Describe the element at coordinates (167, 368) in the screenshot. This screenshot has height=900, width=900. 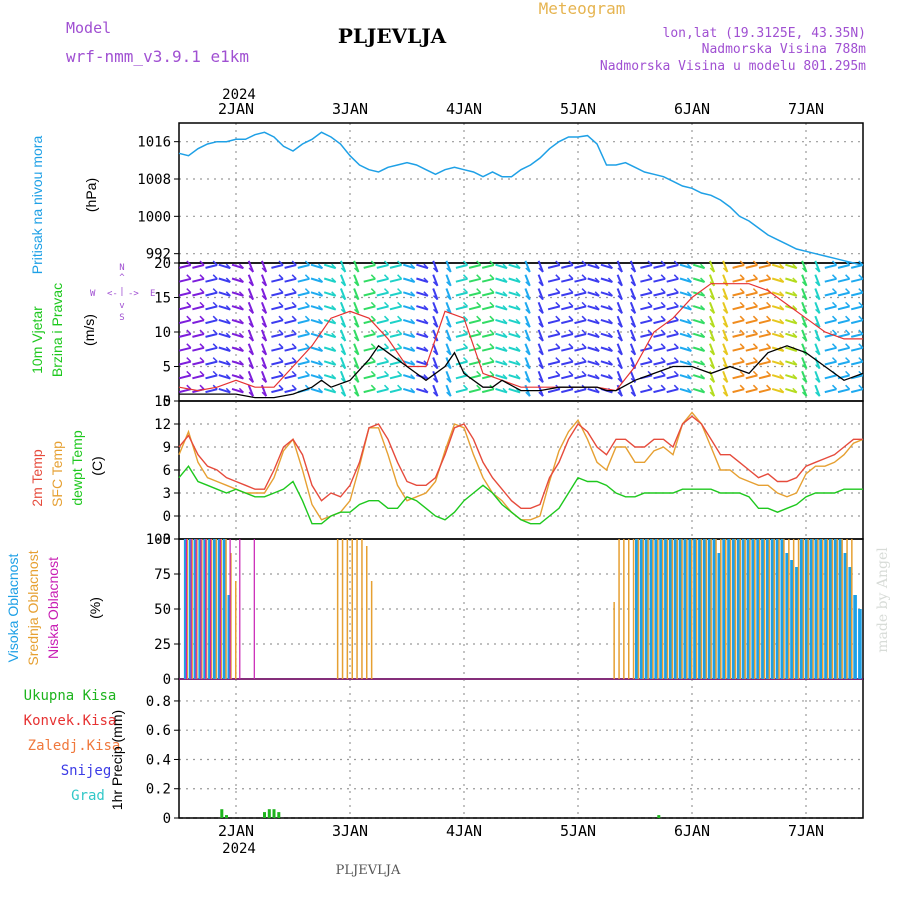
I see `y-tick-label: 5` at that location.